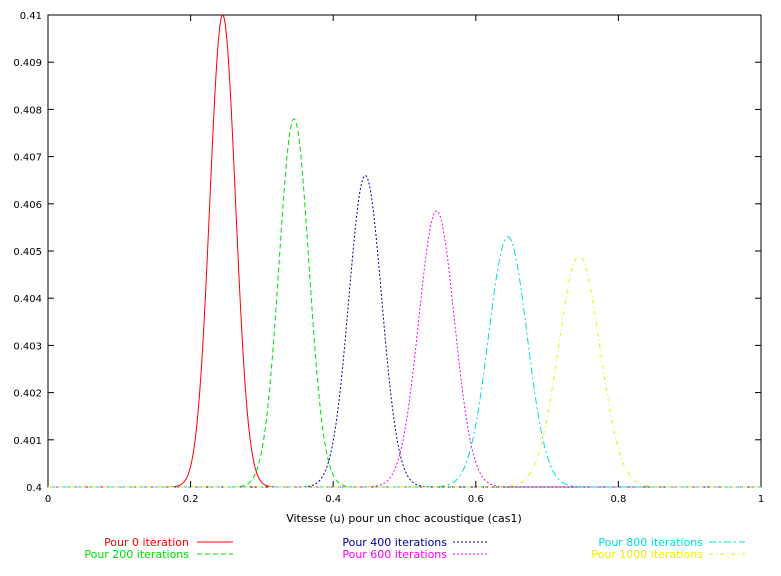 Image resolution: width=781 pixels, height=576 pixels. Describe the element at coordinates (394, 542) in the screenshot. I see `legend-label: Pour 400 iterations` at that location.